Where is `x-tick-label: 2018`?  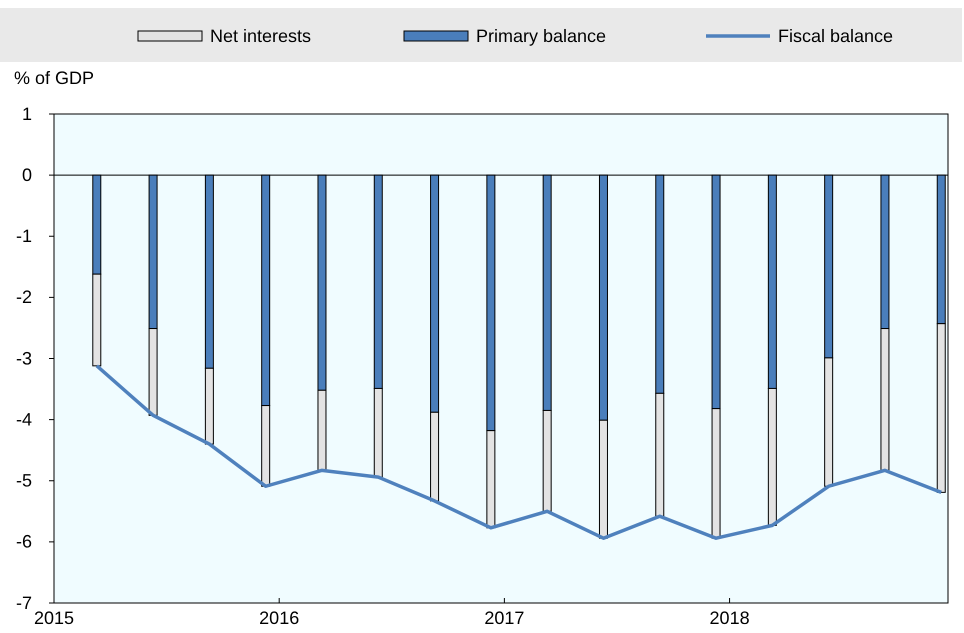
x-tick-label: 2018 is located at coordinates (730, 618).